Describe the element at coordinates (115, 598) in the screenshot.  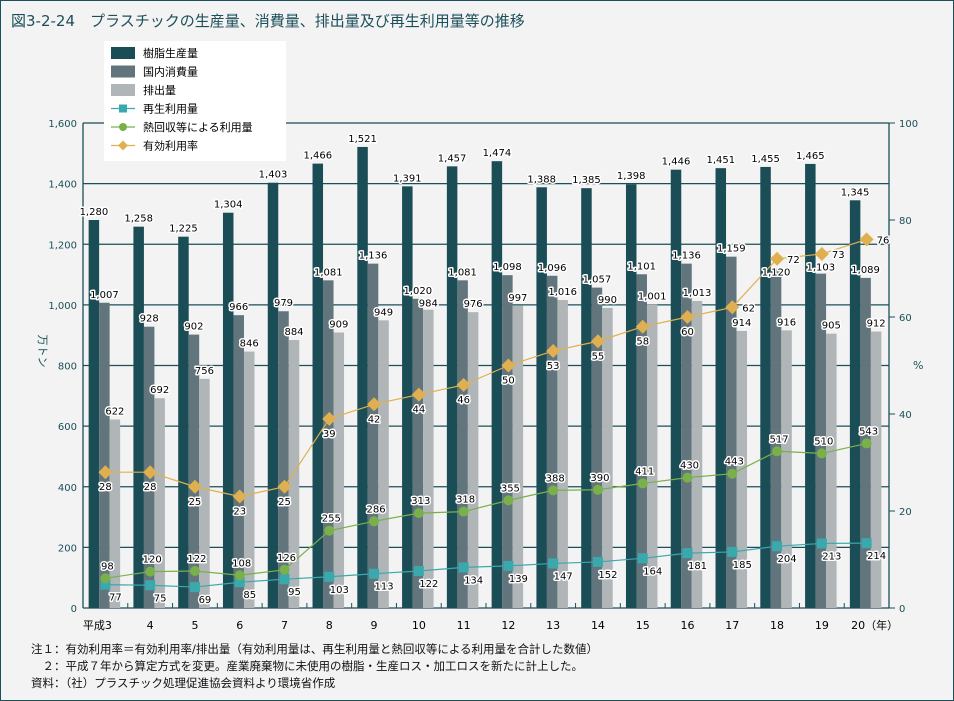
I see `data-label: 77` at that location.